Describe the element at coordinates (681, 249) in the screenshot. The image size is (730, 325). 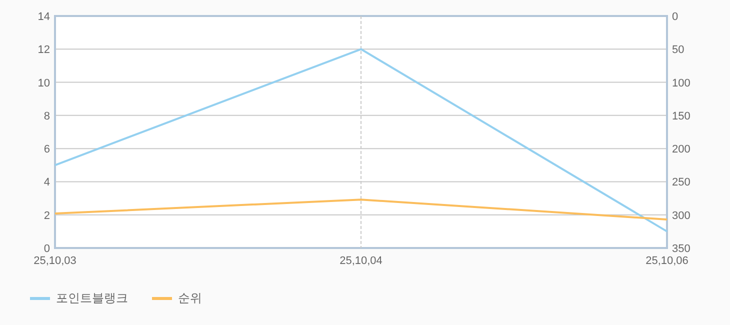
I see `y2-tick-label: 350` at that location.